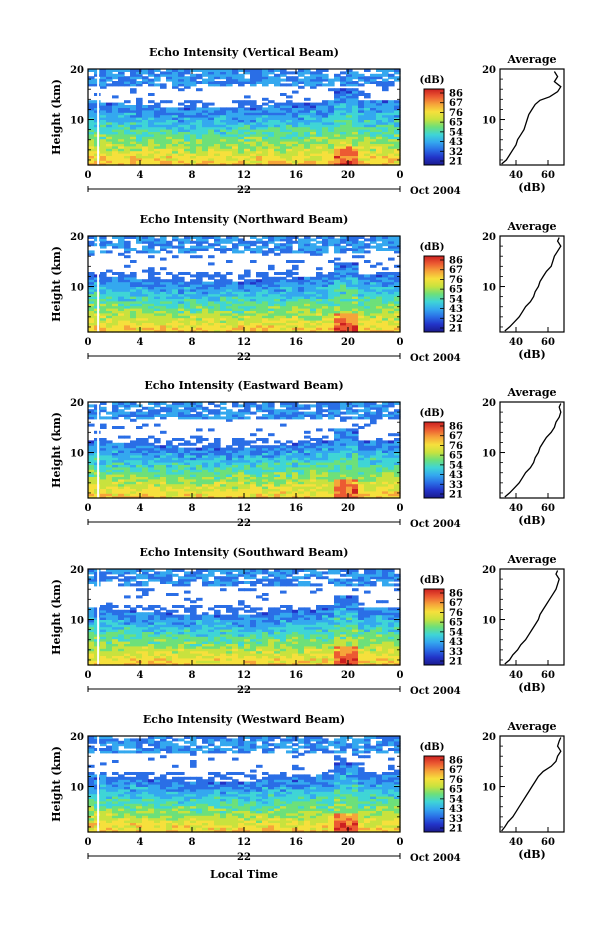  Describe the element at coordinates (244, 190) in the screenshot. I see `date-label: 22` at that location.